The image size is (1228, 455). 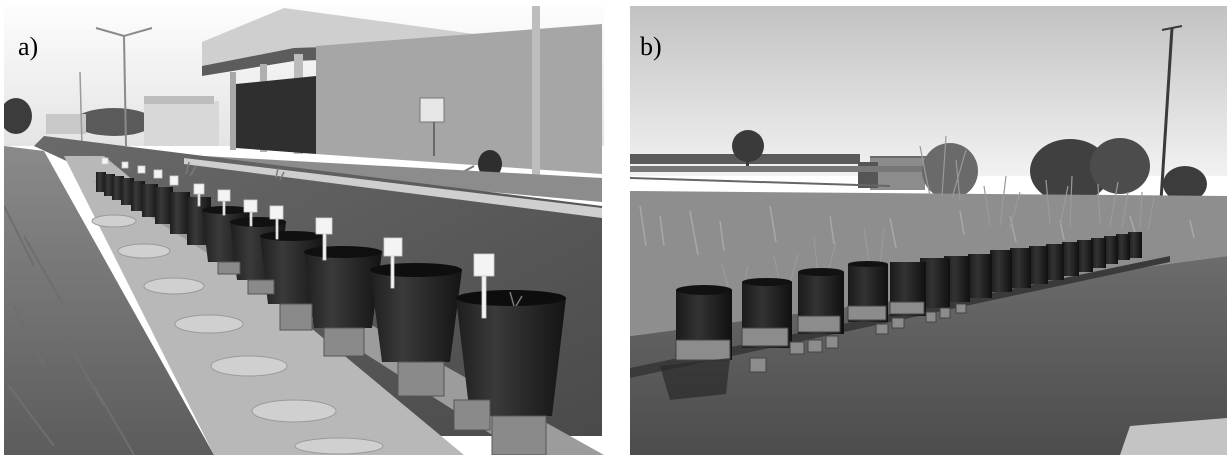 I want to click on panel-label-a: a), so click(x=28, y=46).